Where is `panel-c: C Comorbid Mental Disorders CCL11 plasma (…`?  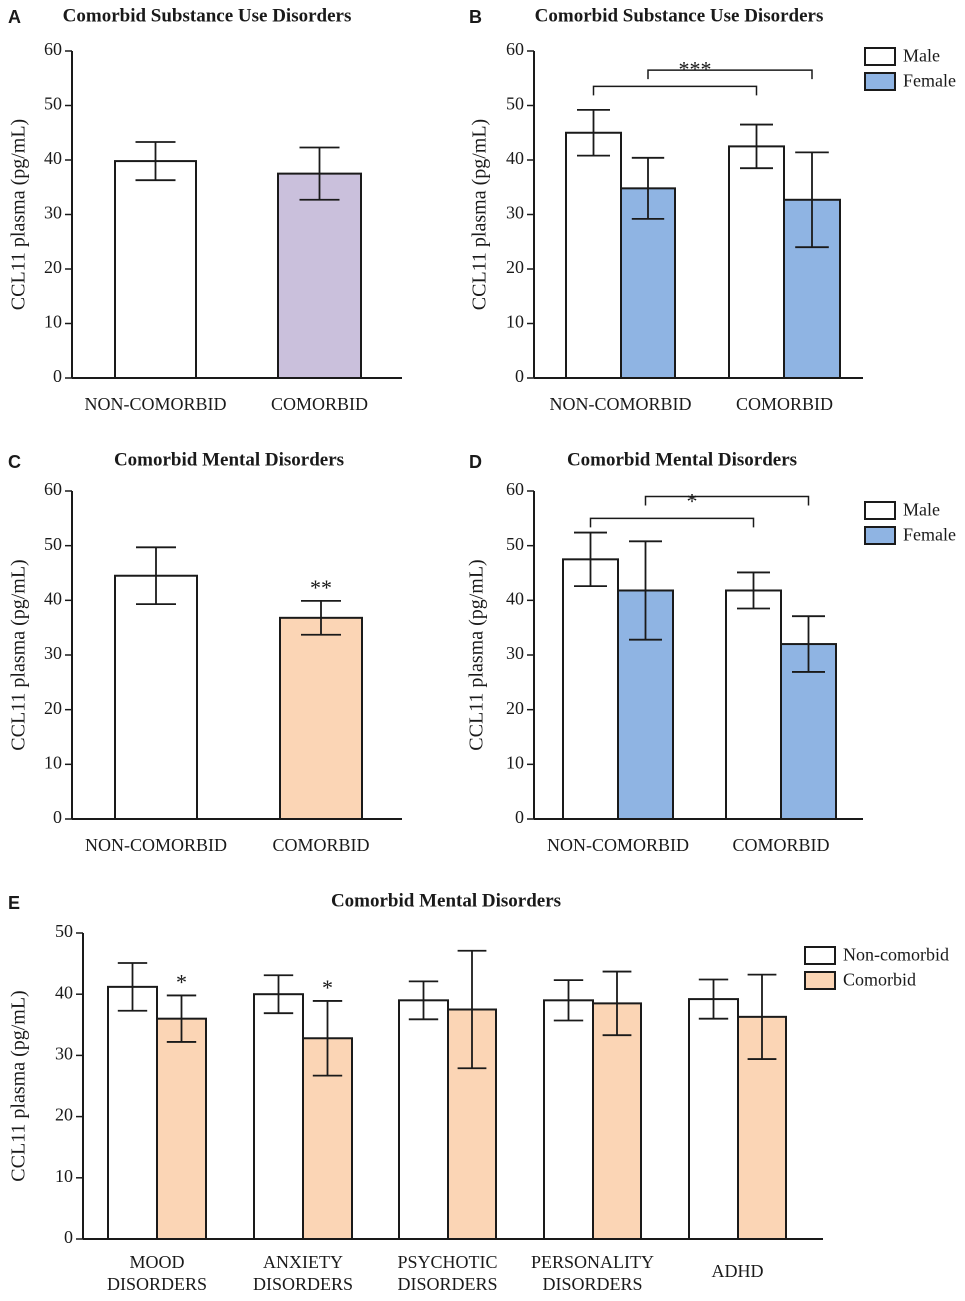
panel-c: C Comorbid Mental Disorders CCL11 plasma (… is located at coordinates (205, 652).